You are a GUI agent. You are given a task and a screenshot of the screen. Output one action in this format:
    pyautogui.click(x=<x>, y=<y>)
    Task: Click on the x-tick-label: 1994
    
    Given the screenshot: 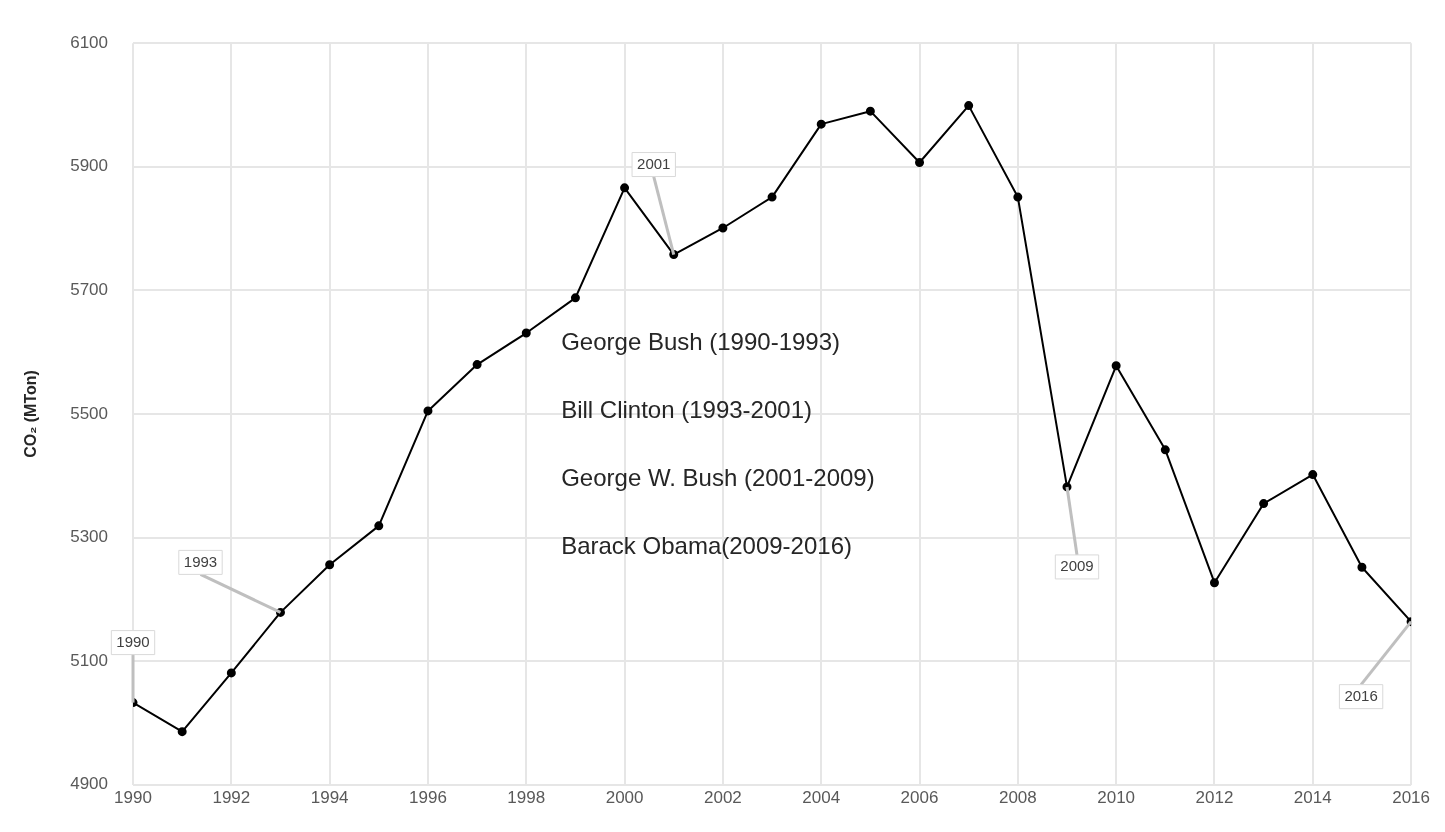 What is the action you would take?
    pyautogui.click(x=329, y=797)
    